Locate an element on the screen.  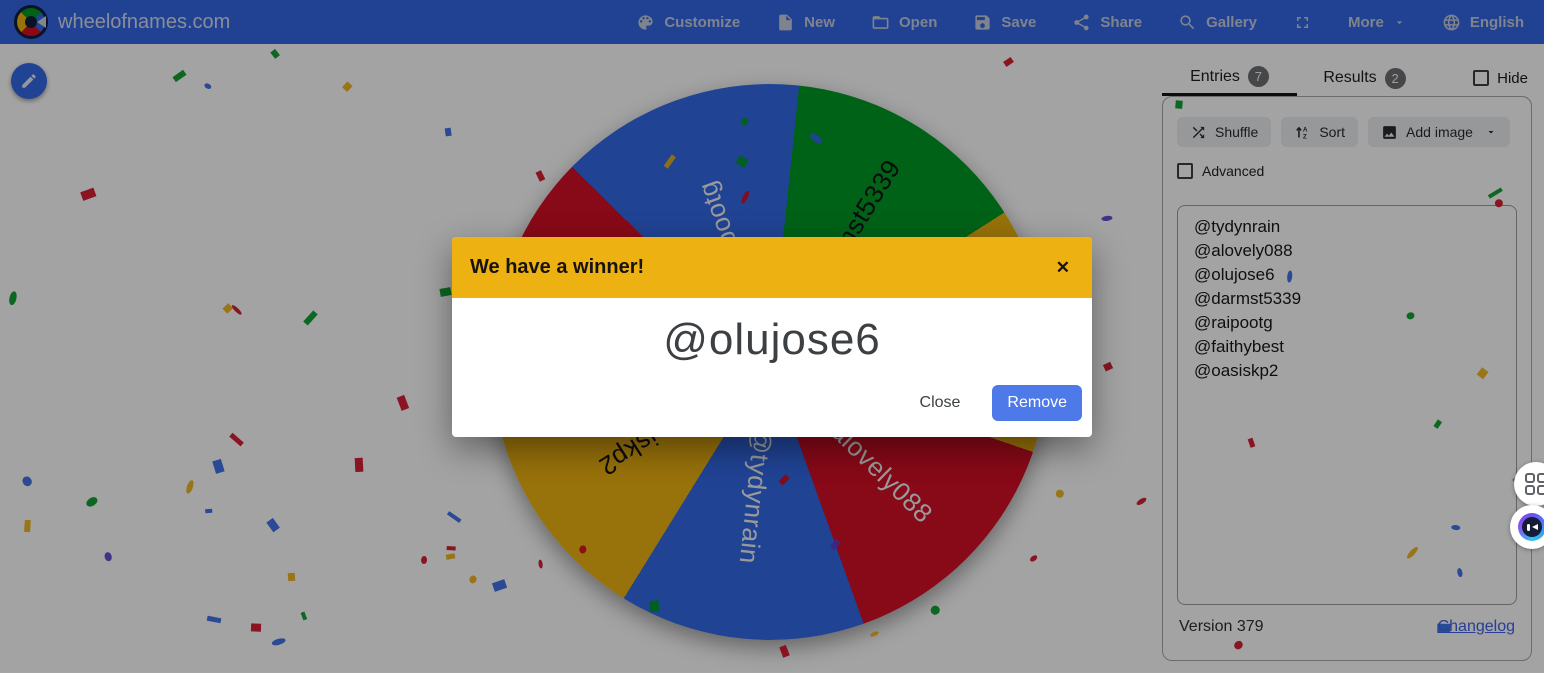
remove-button: Remove is located at coordinates (1037, 403).